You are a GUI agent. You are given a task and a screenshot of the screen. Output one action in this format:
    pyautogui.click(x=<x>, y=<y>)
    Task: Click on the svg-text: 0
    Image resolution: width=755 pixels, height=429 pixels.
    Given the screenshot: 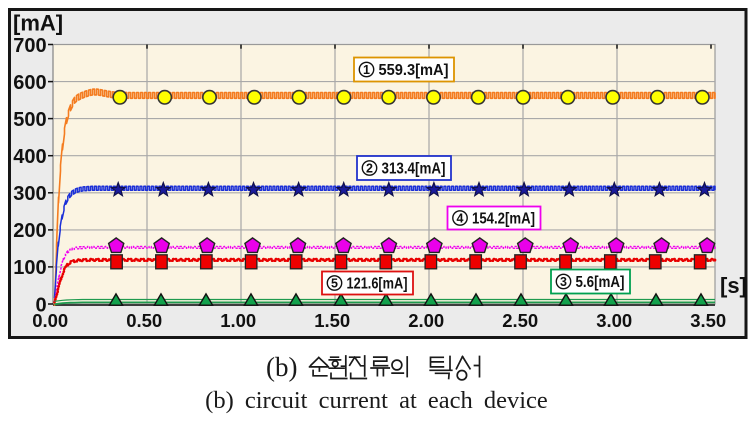 What is the action you would take?
    pyautogui.click(x=40, y=305)
    